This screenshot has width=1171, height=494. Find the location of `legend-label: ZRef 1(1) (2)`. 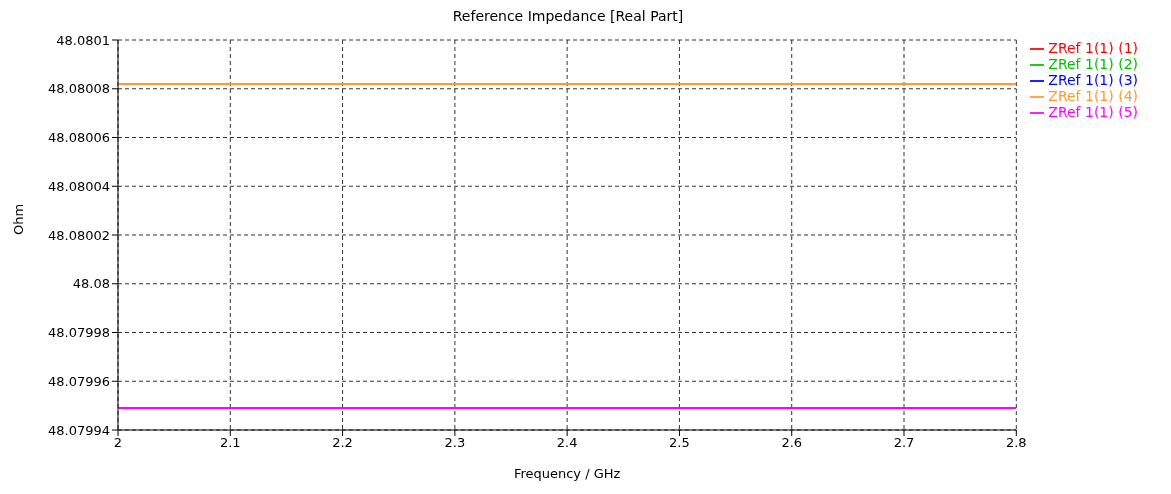

legend-label: ZRef 1(1) (2) is located at coordinates (1093, 64).